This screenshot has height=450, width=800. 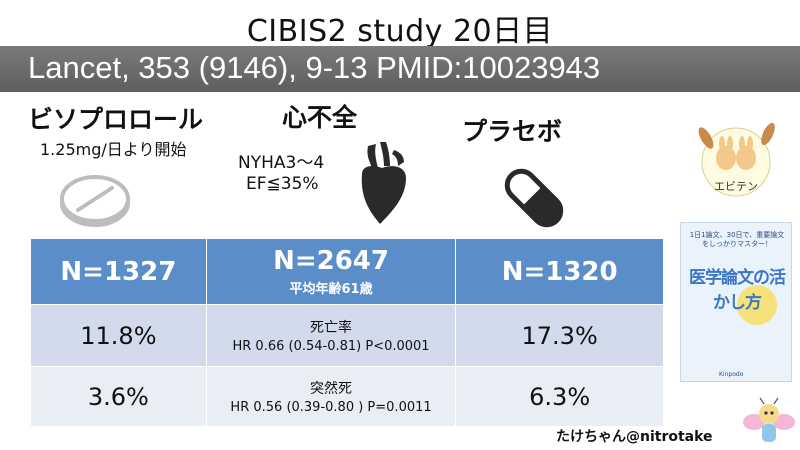 I want to click on sudden-death-hr: HR 0.56 (0.39-0.80 ) P=0.0011, so click(x=331, y=407).